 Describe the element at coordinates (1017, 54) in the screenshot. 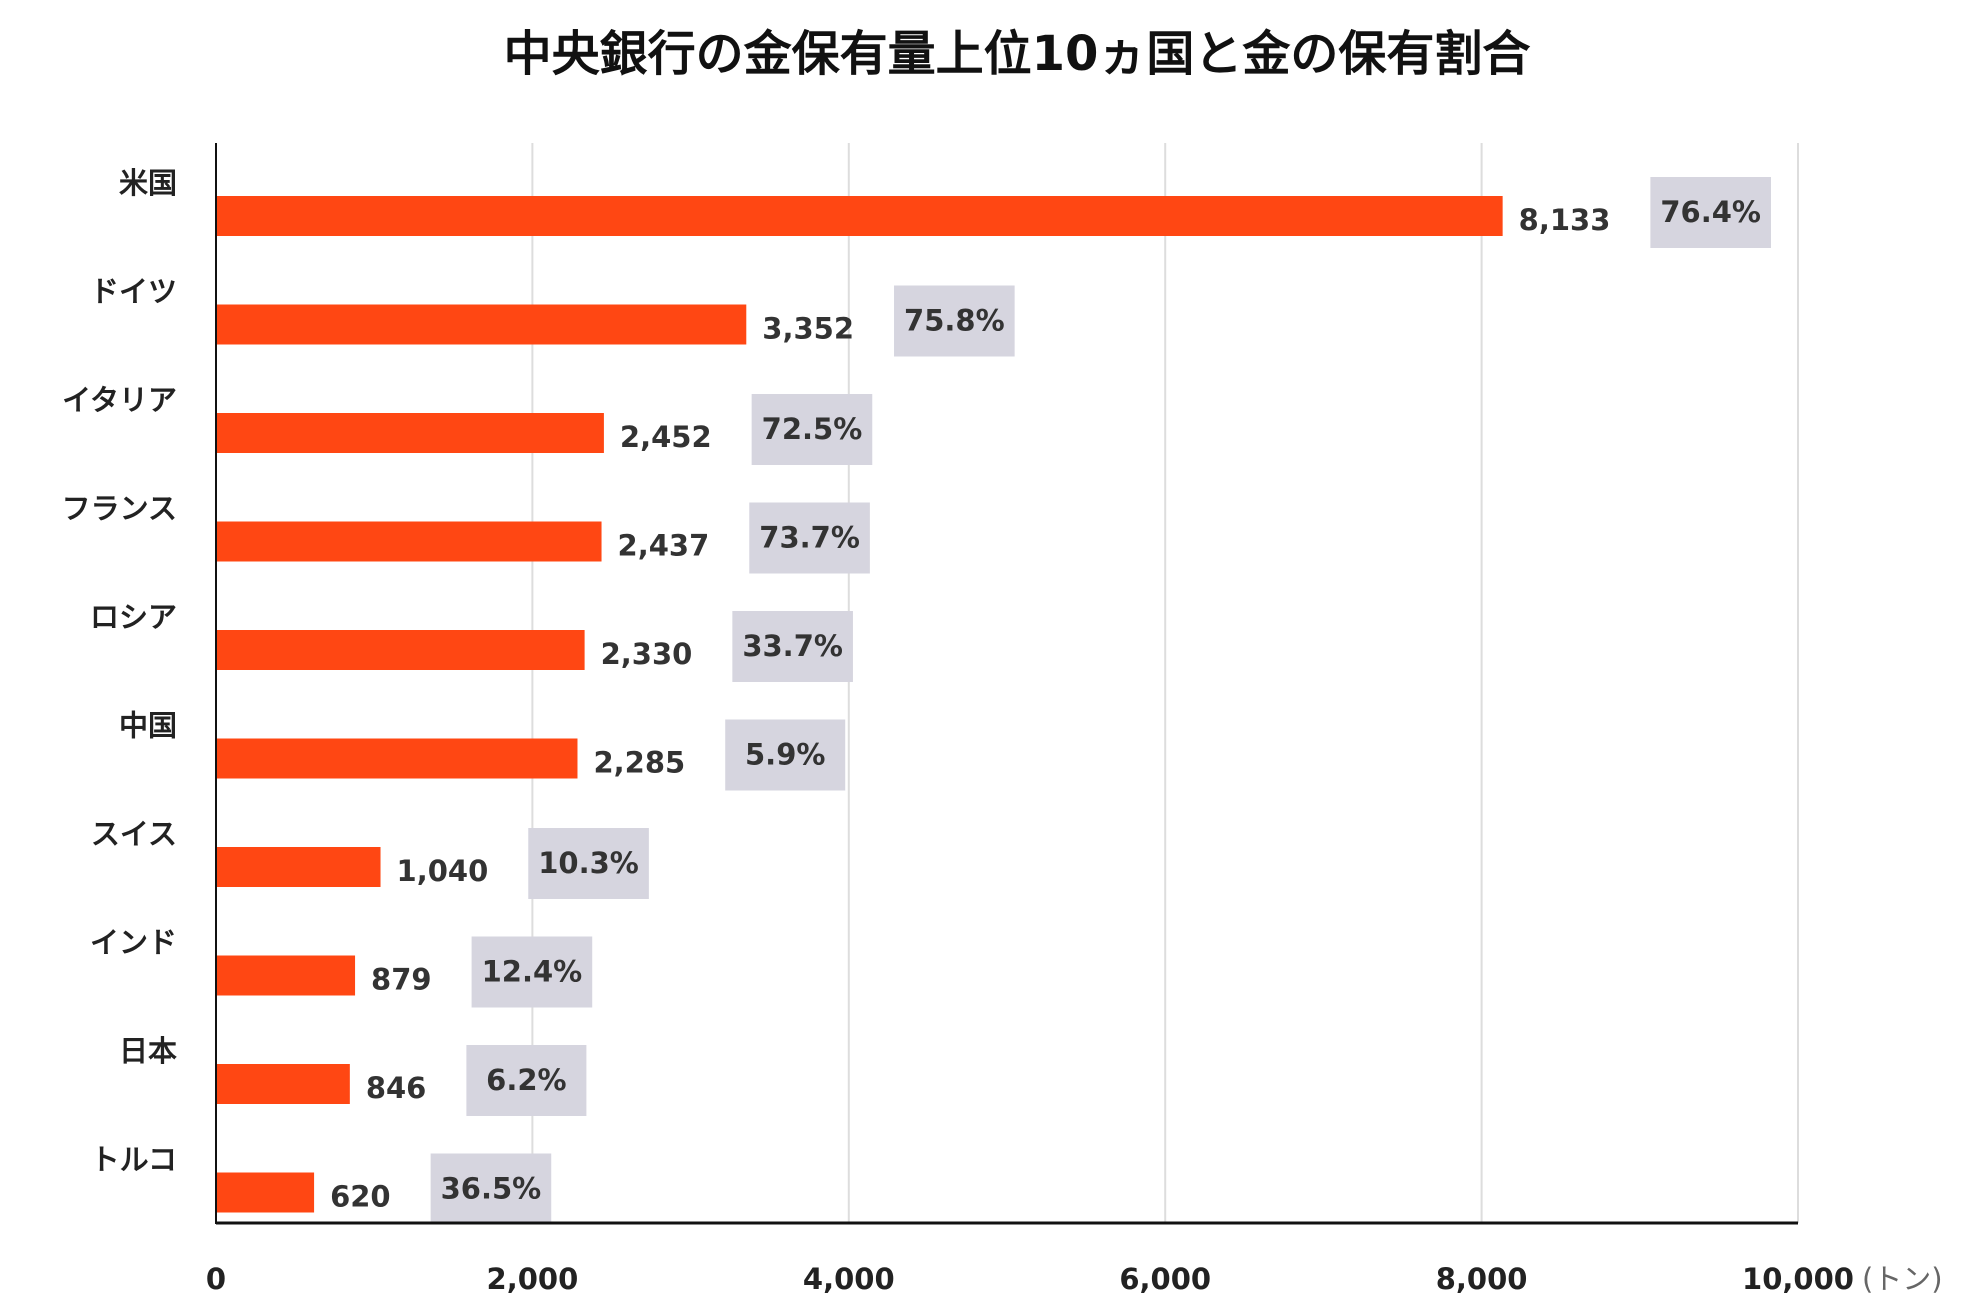

I see `chart-title: 中央銀行の金保有量上位10ヵ国と金の保有割合` at that location.